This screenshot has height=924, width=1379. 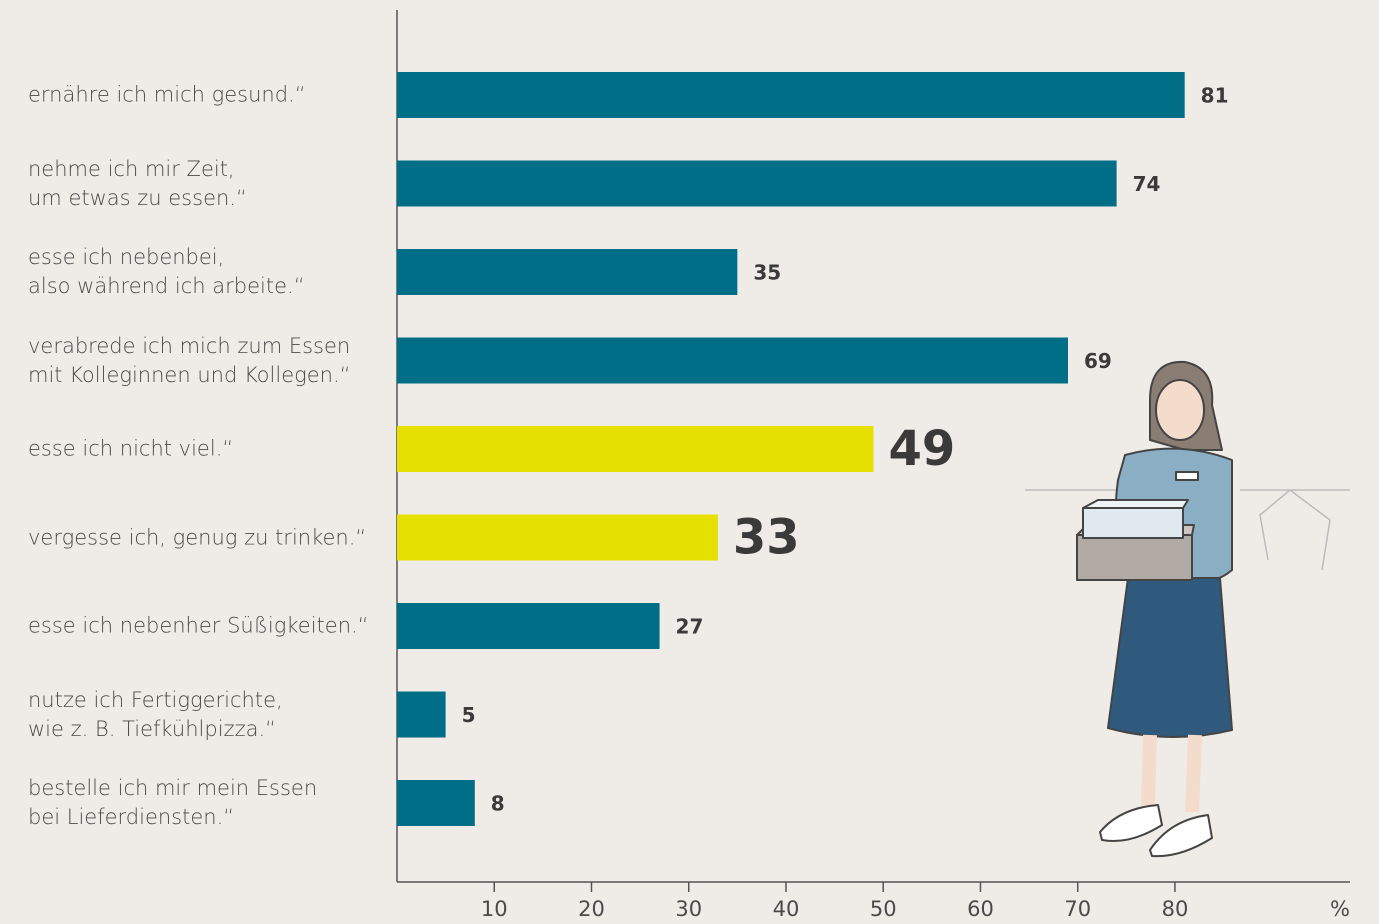 What do you see at coordinates (1098, 361) in the screenshot?
I see `value-label: 69` at bounding box center [1098, 361].